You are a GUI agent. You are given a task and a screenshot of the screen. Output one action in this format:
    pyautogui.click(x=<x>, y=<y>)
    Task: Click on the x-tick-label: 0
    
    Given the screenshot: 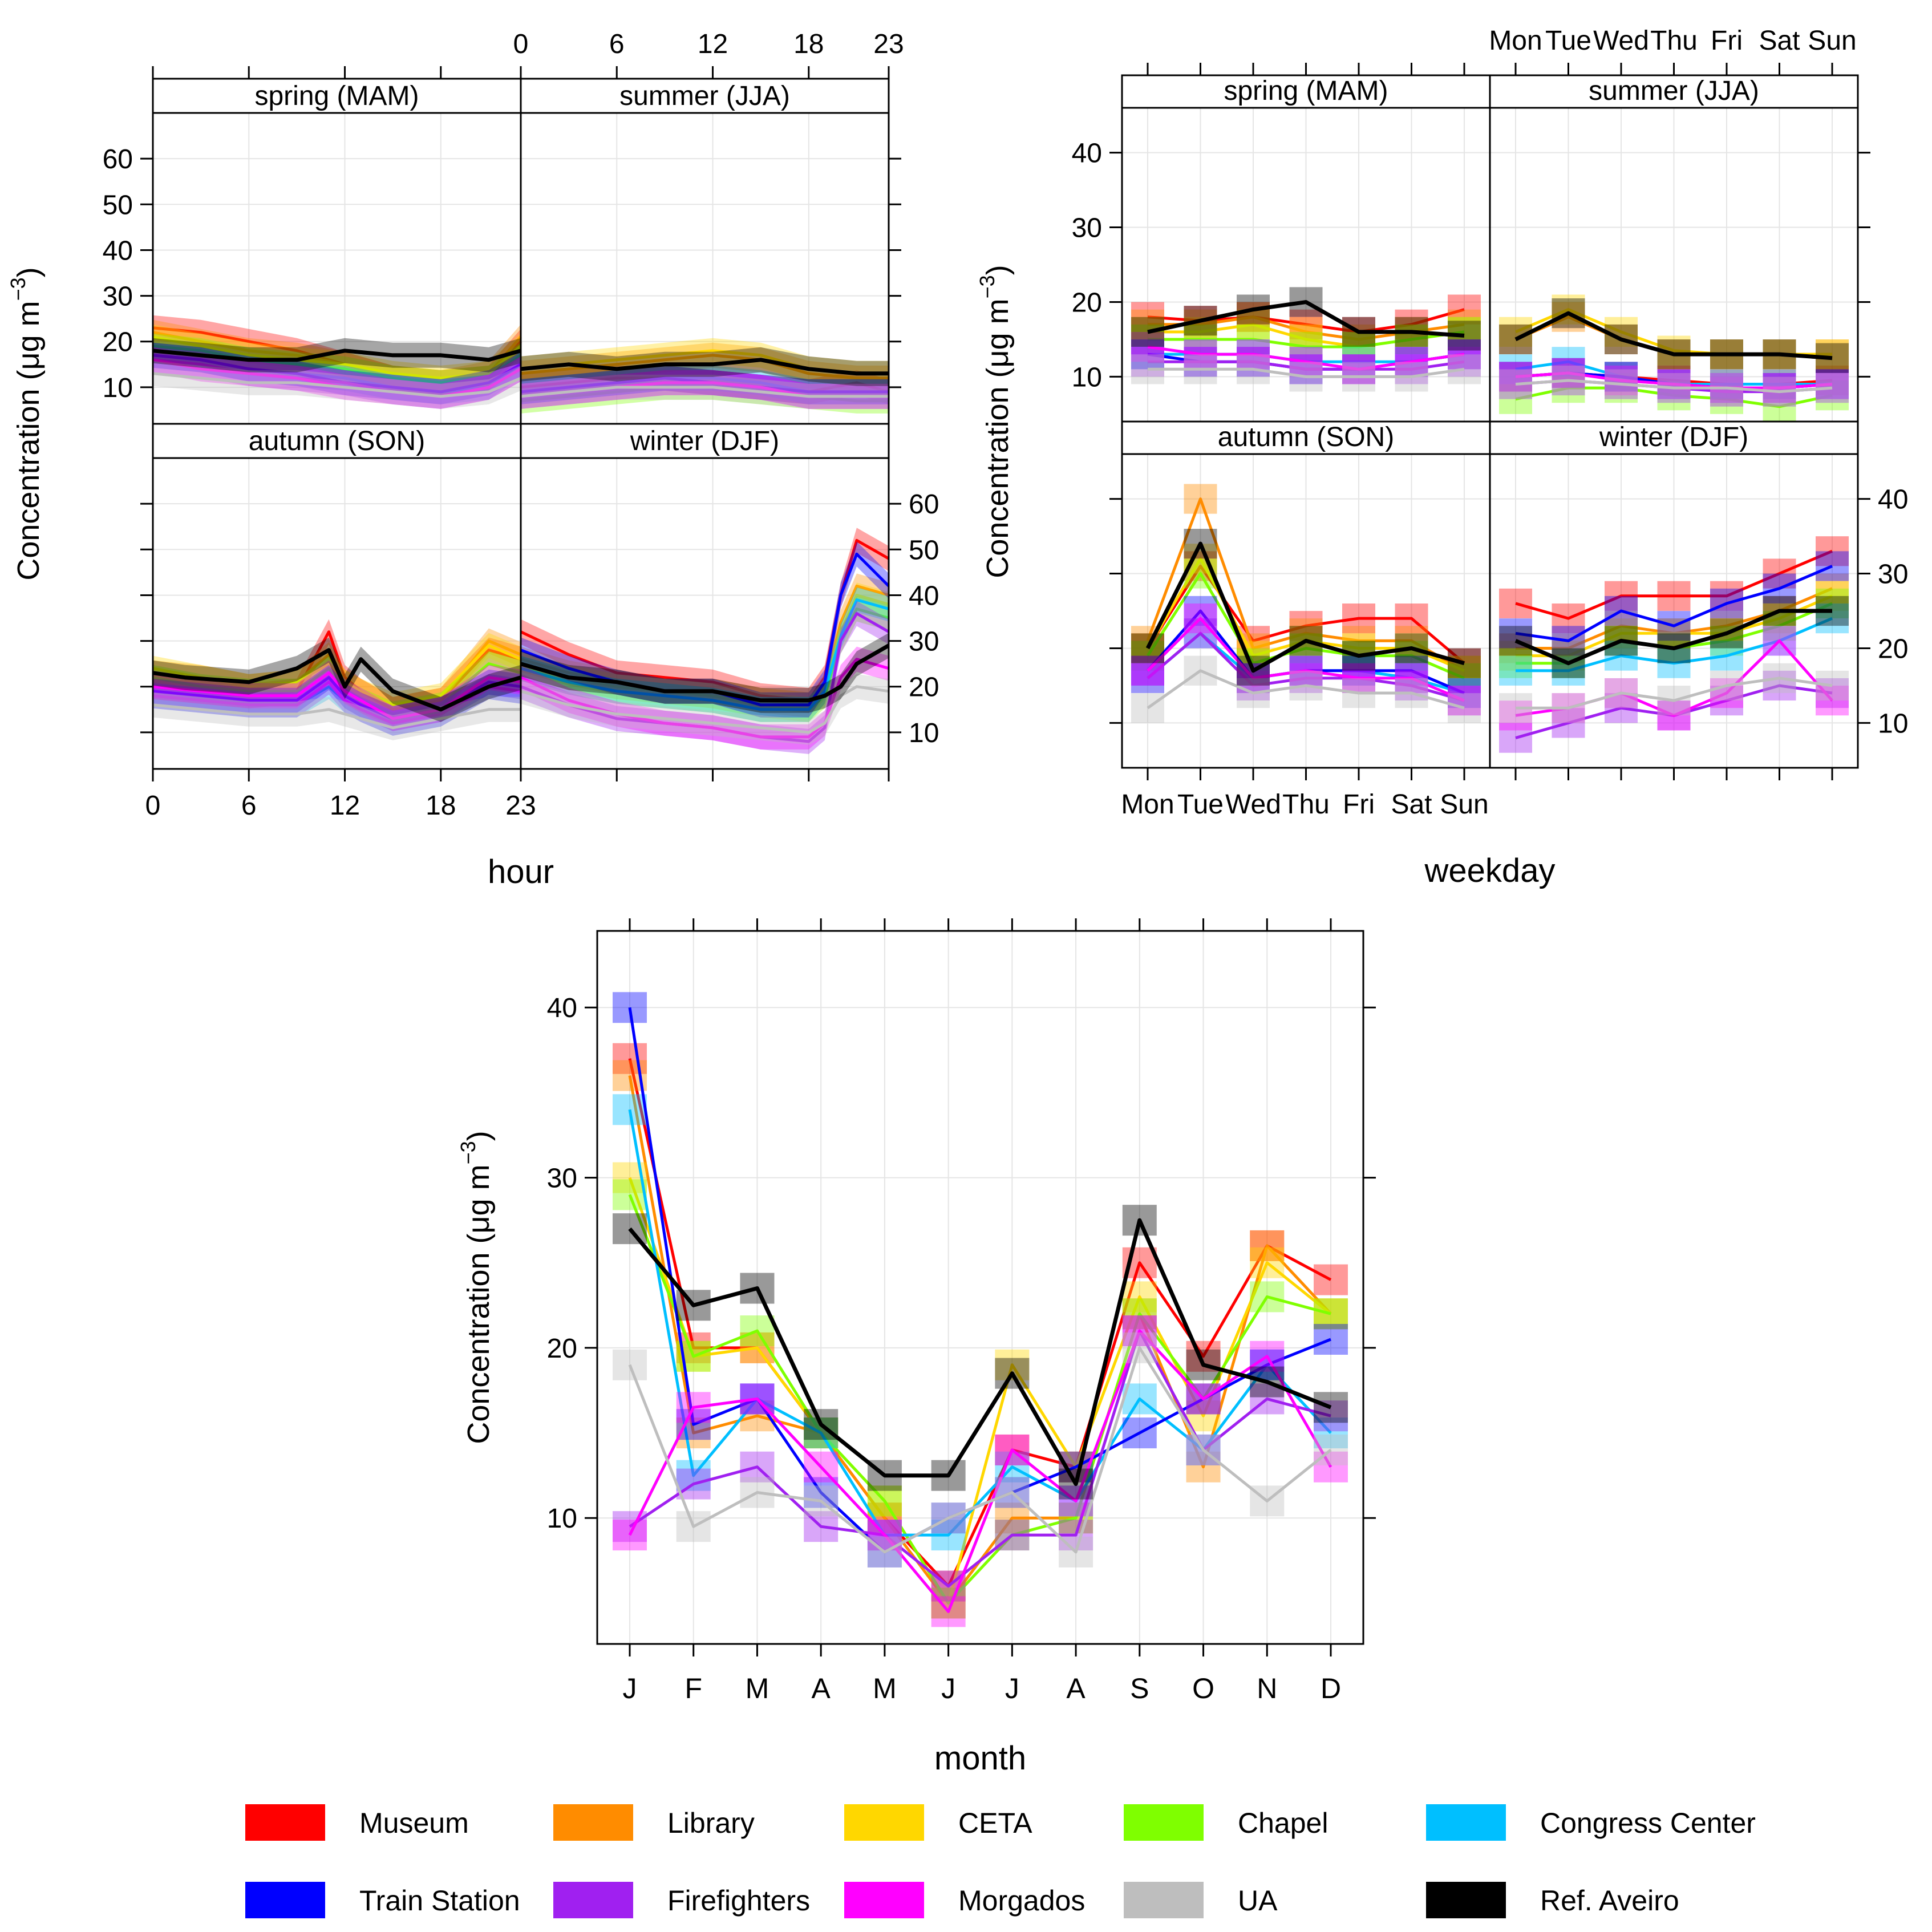 What is the action you would take?
    pyautogui.click(x=153, y=806)
    